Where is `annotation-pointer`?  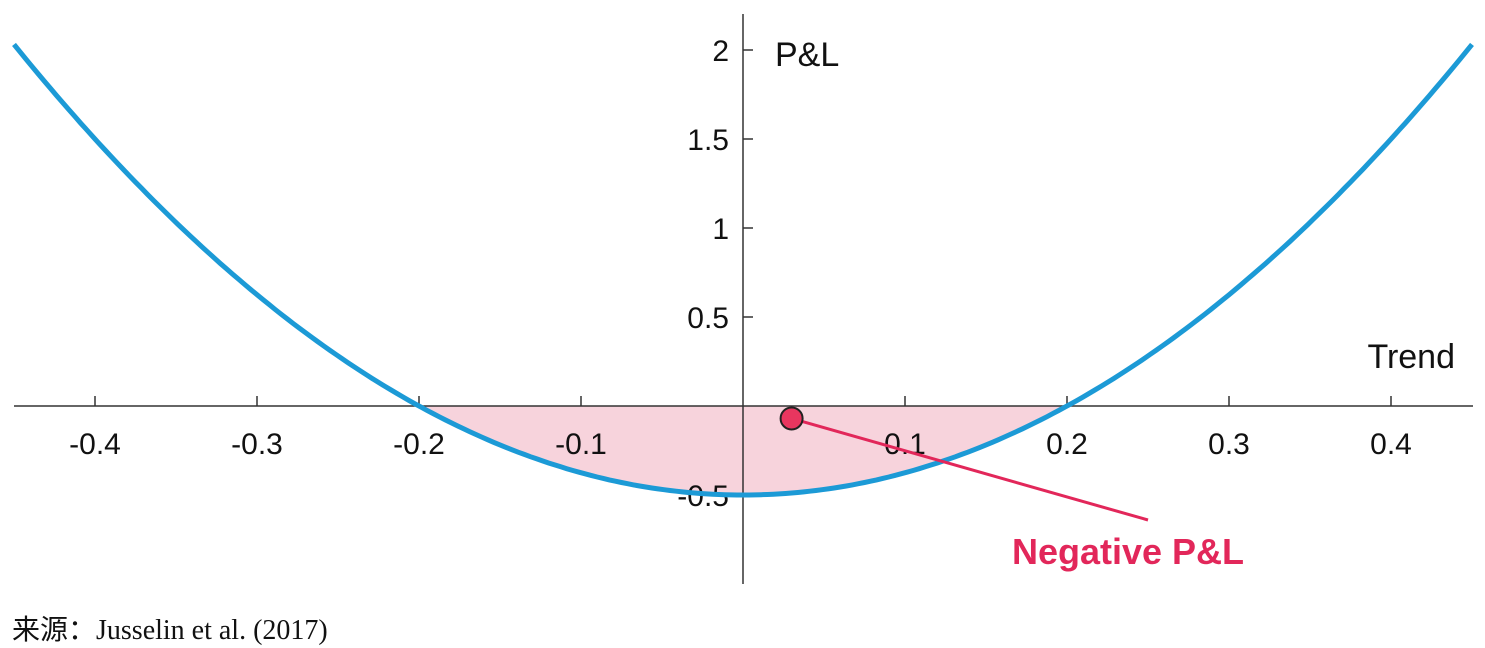
annotation-pointer is located at coordinates (970, 469).